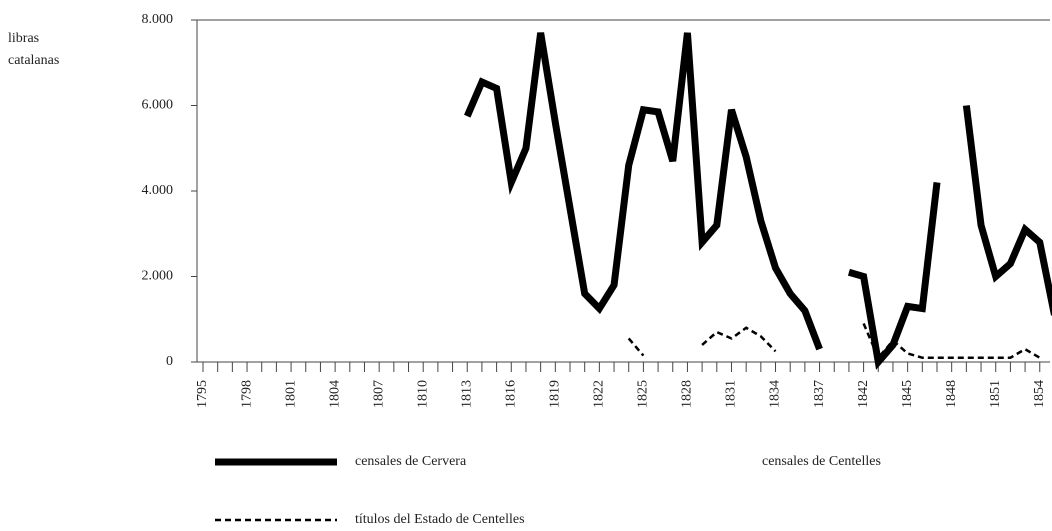 This screenshot has height=531, width=1052. I want to click on x-tick-label: 1804, so click(334, 394).